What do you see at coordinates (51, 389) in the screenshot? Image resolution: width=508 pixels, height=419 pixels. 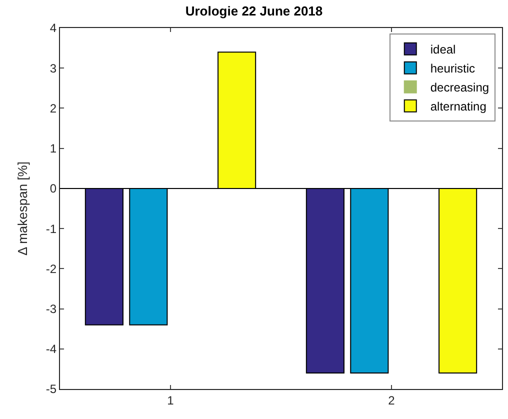 I see `y-tick-label: -5` at bounding box center [51, 389].